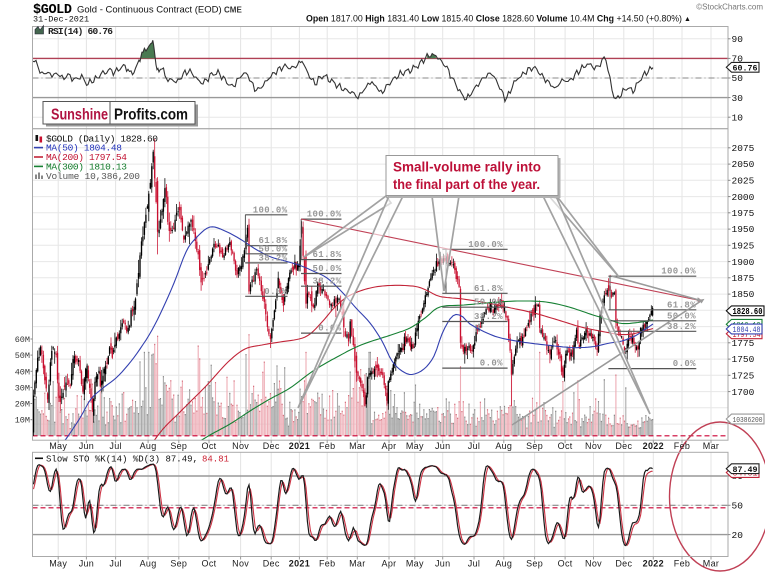 The height and width of the screenshot is (572, 765). What do you see at coordinates (22, 372) in the screenshot?
I see `svg-text: 40M` at bounding box center [22, 372].